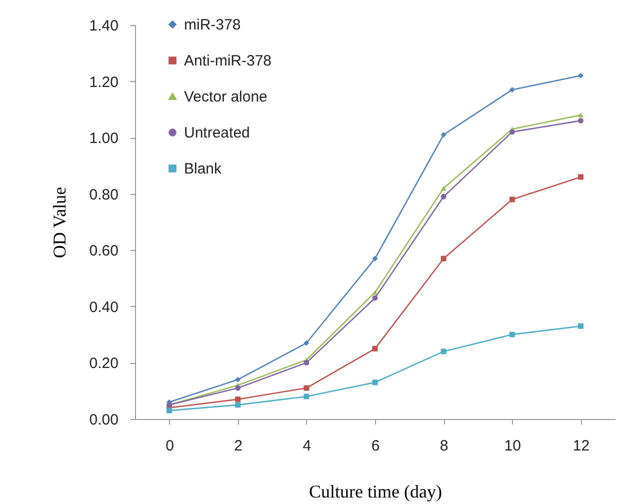 This screenshot has height=504, width=626. I want to click on legend-label: Untreated, so click(217, 133).